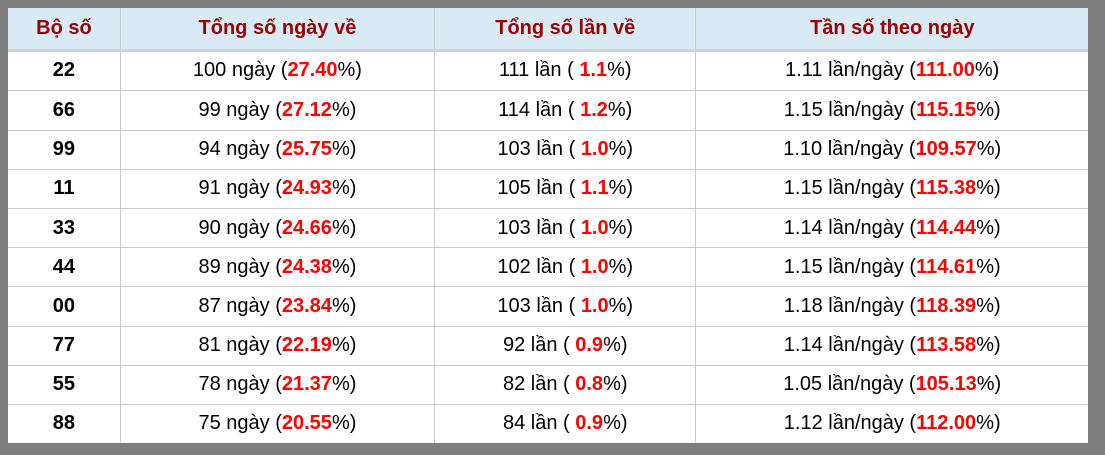  I want to click on freq-percent: 115.15, so click(946, 109).